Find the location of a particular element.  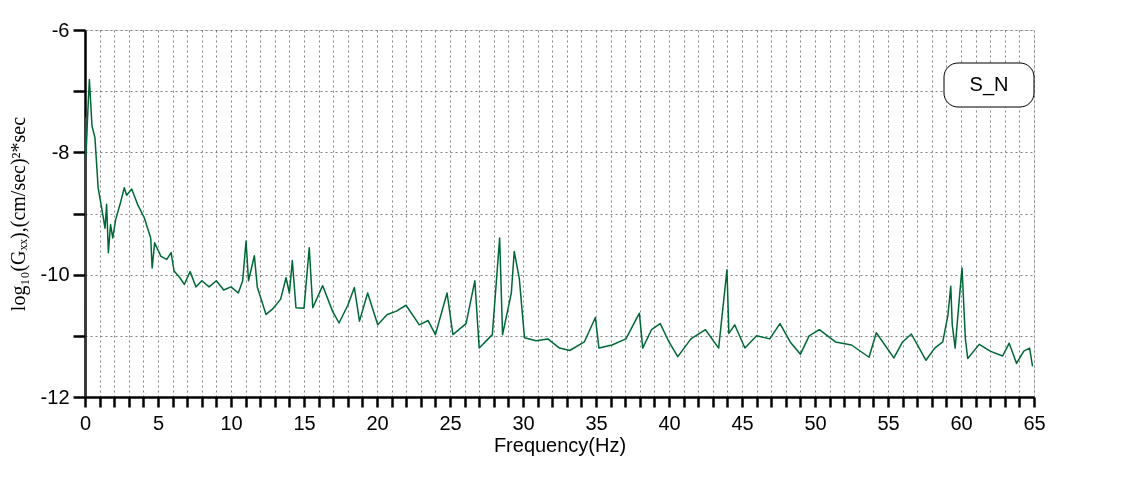

x-axis-title: Frequency(Hz) is located at coordinates (560, 444).